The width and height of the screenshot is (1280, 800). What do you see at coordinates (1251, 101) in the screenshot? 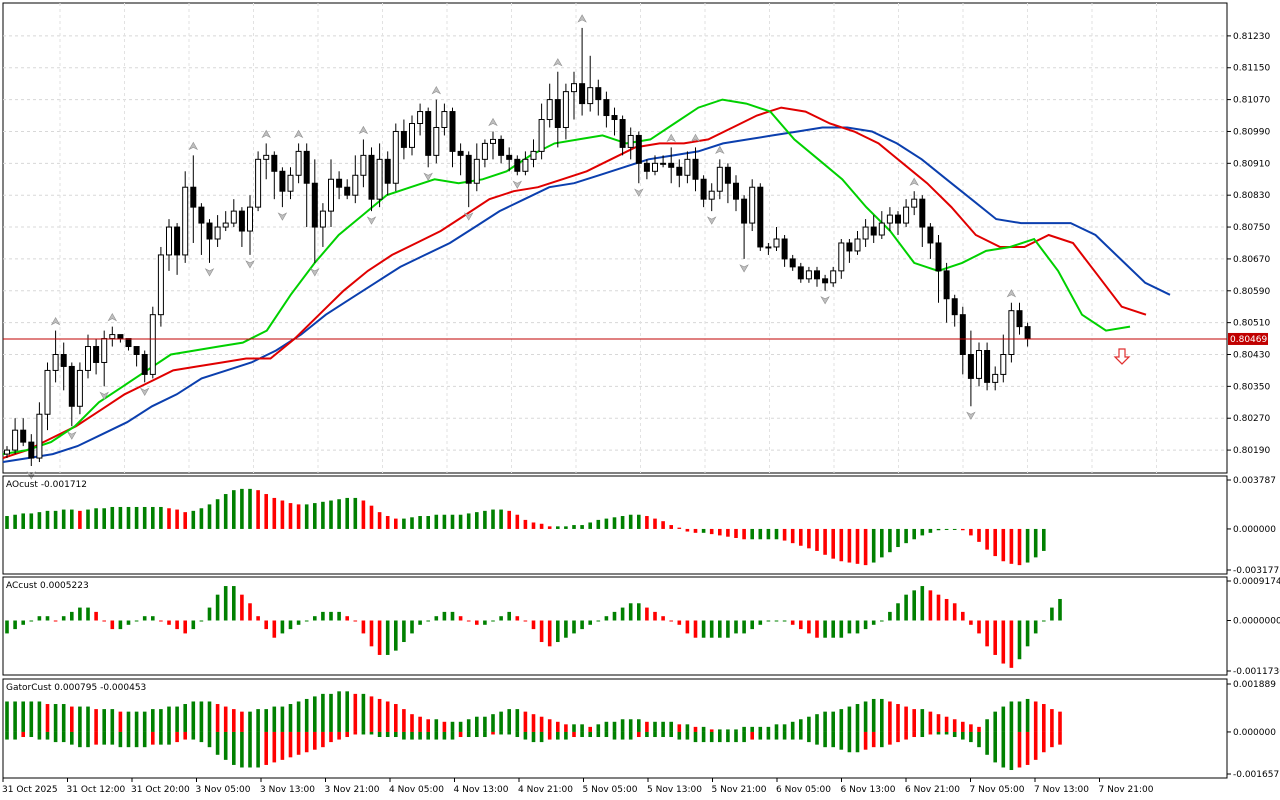
I see `price-tick-label: 0.81070` at bounding box center [1251, 101].